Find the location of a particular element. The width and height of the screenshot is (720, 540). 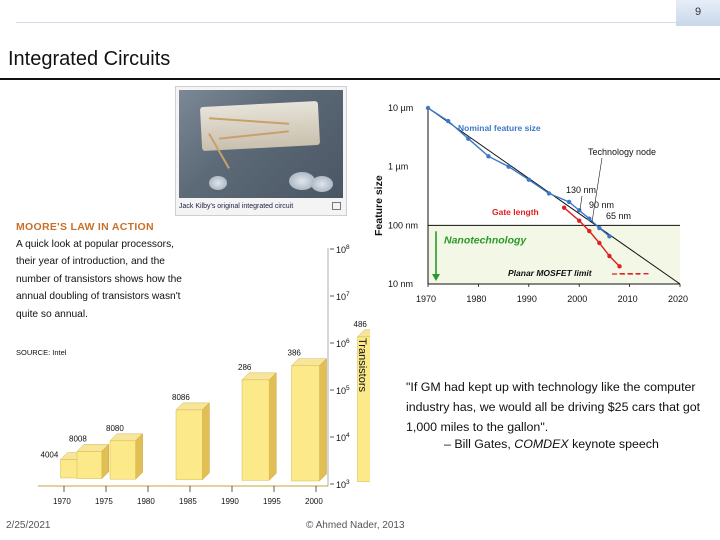

feature-y-axis-label: Feature size is located at coordinates (379, 205).